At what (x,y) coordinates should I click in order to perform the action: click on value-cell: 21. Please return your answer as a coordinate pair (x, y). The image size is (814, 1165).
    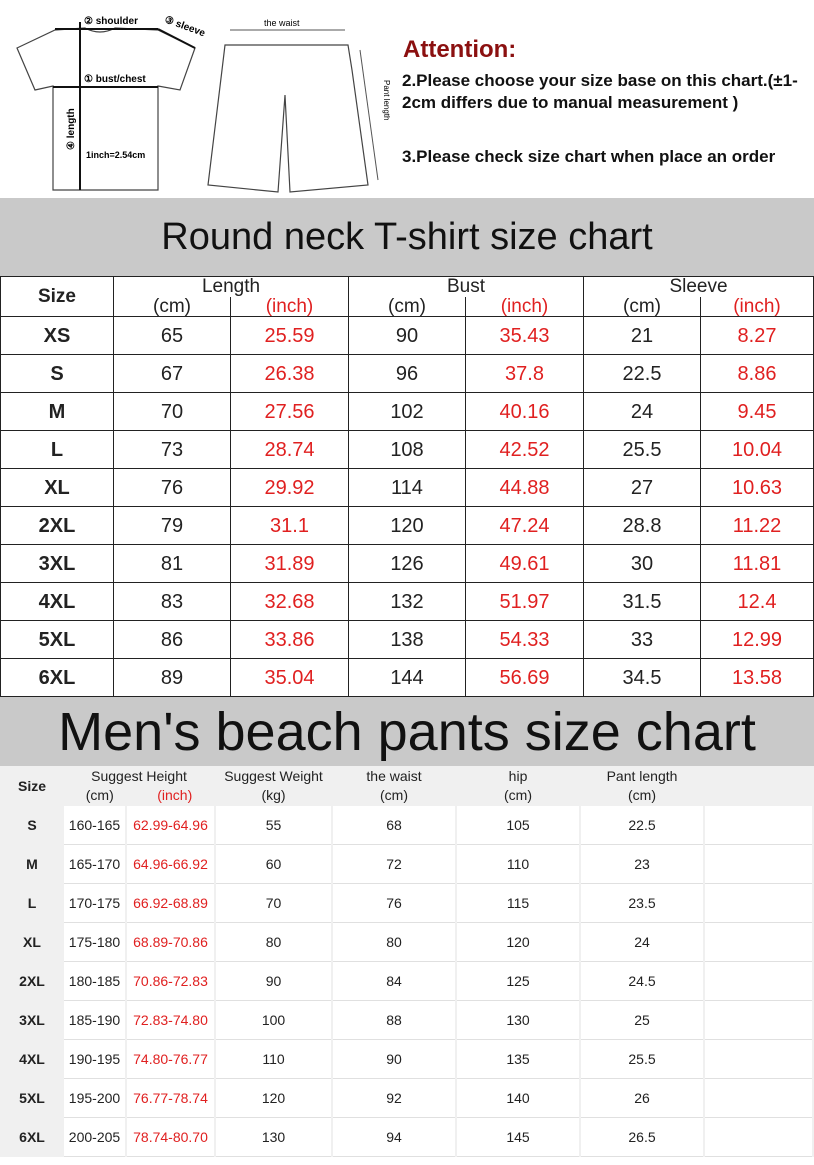
    Looking at the image, I should click on (642, 335).